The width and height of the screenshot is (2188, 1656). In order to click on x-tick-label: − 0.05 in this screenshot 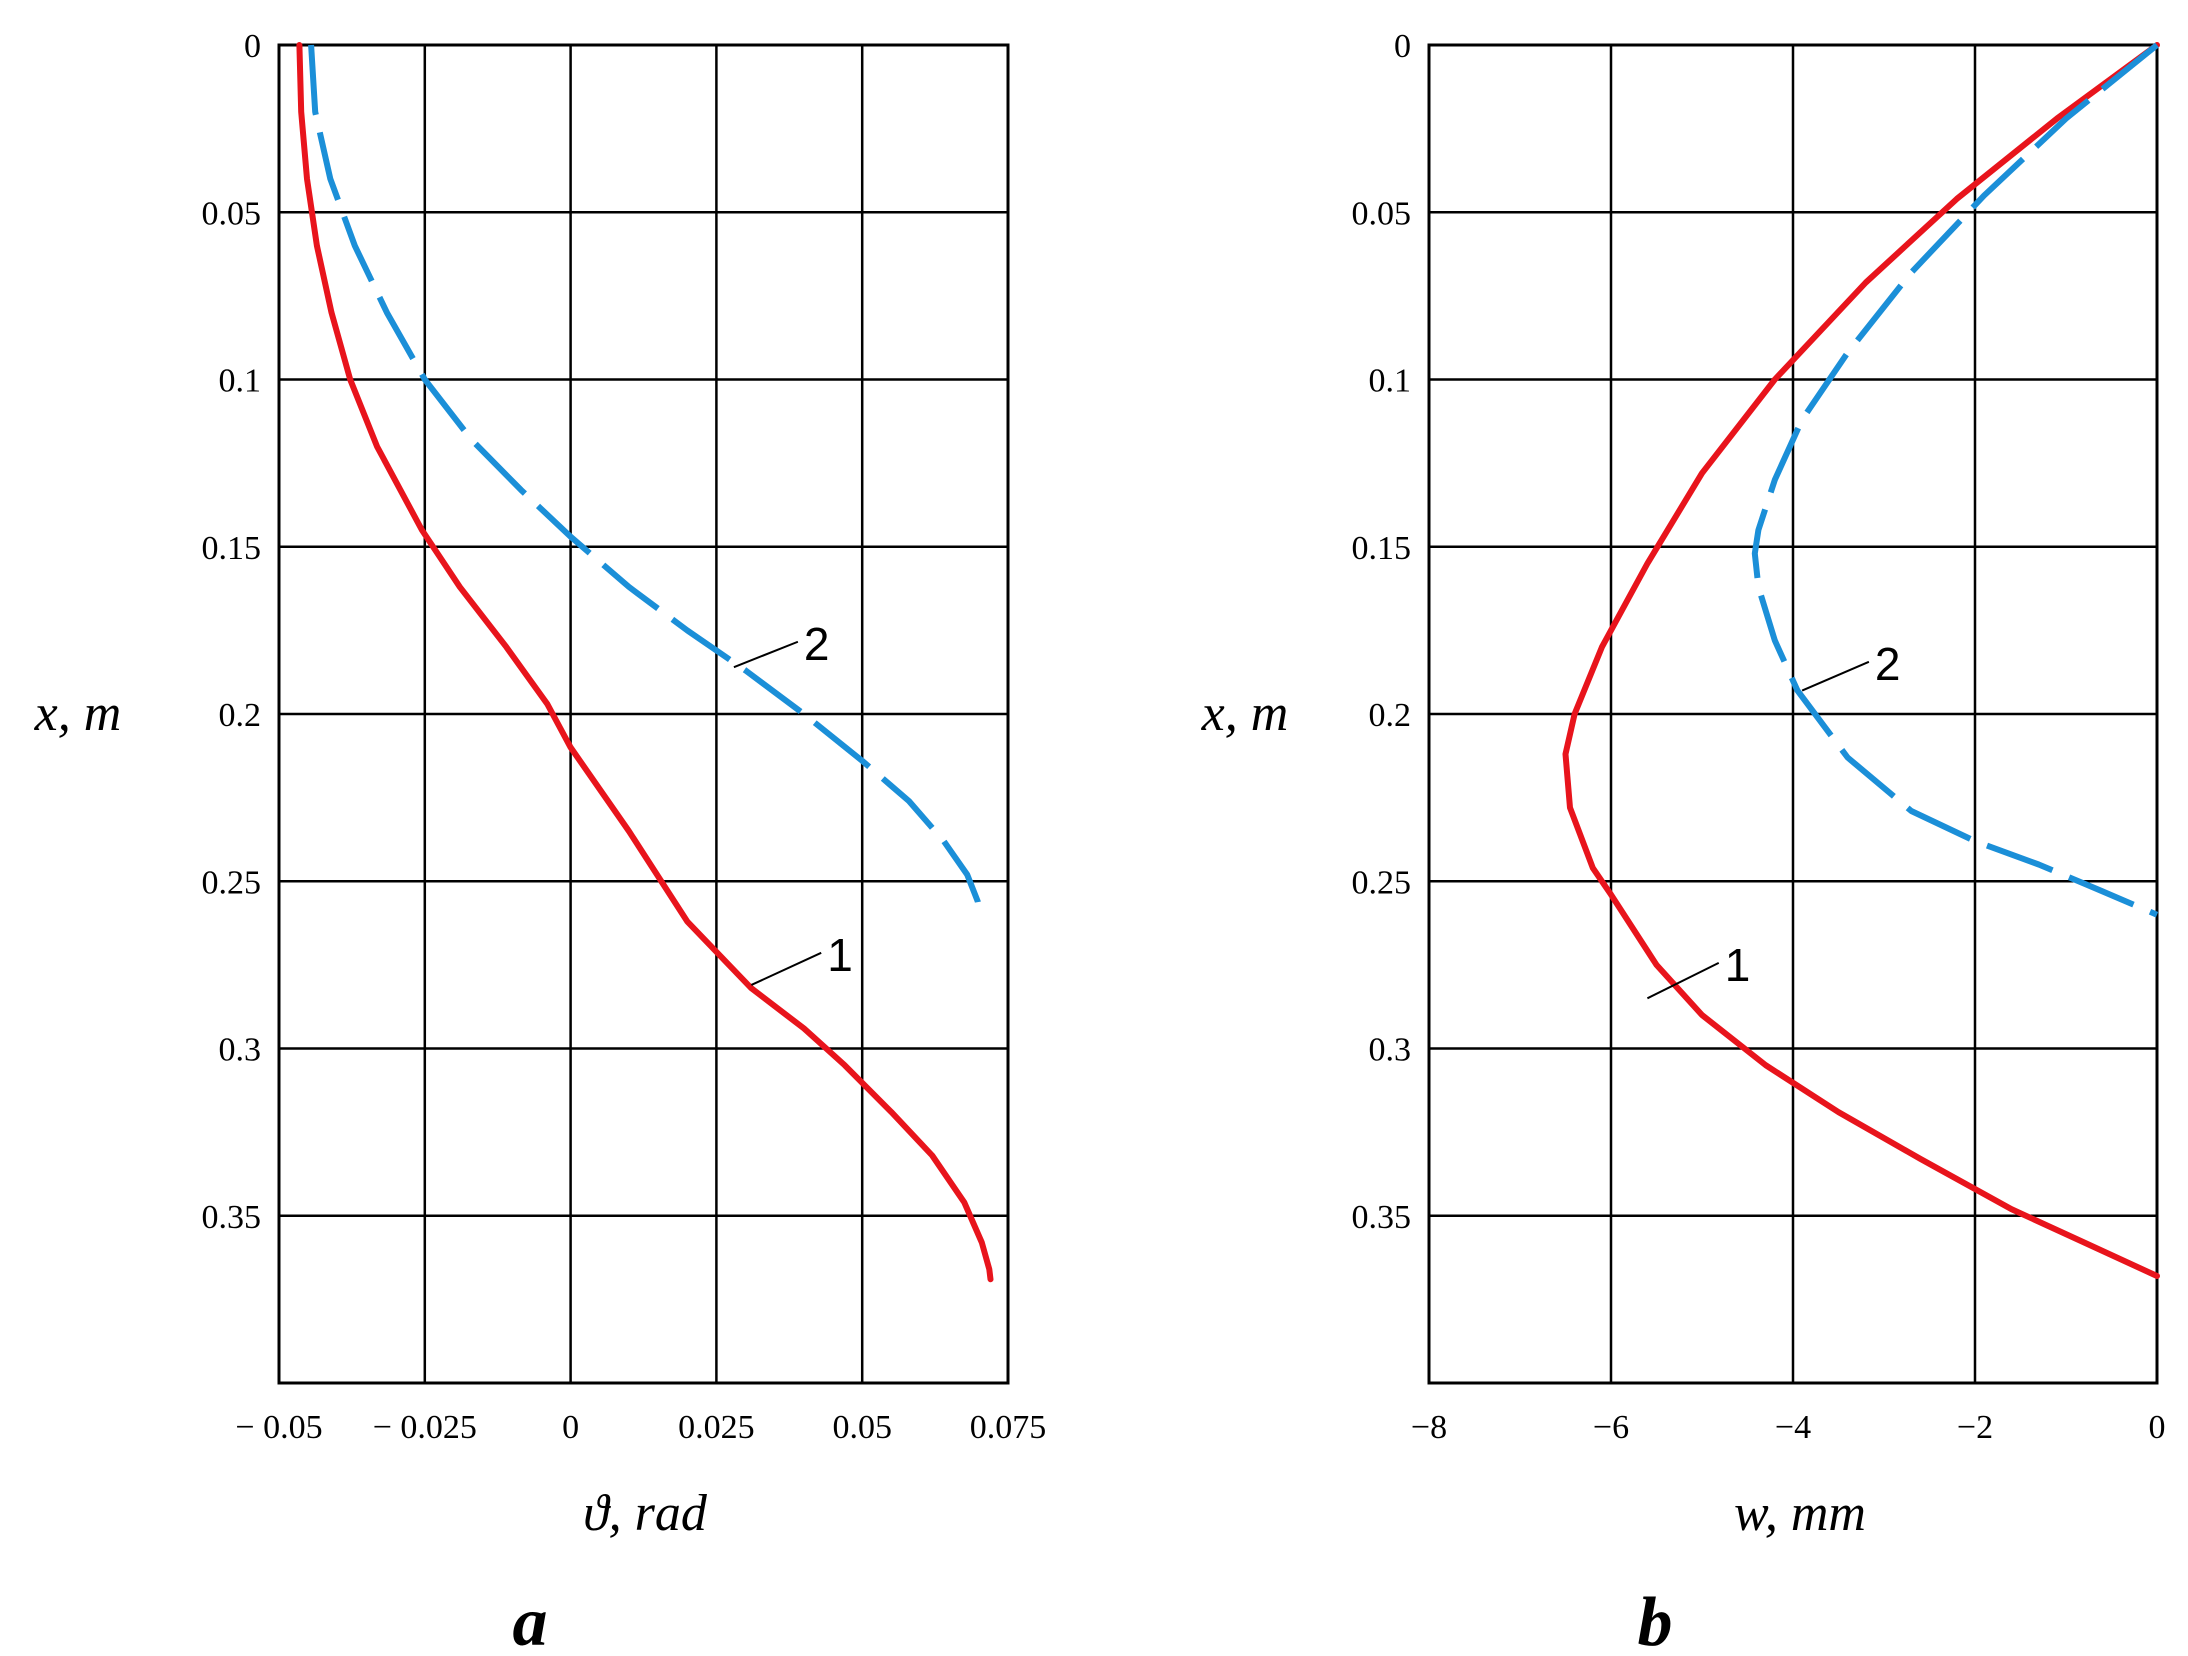, I will do `click(278, 1427)`.